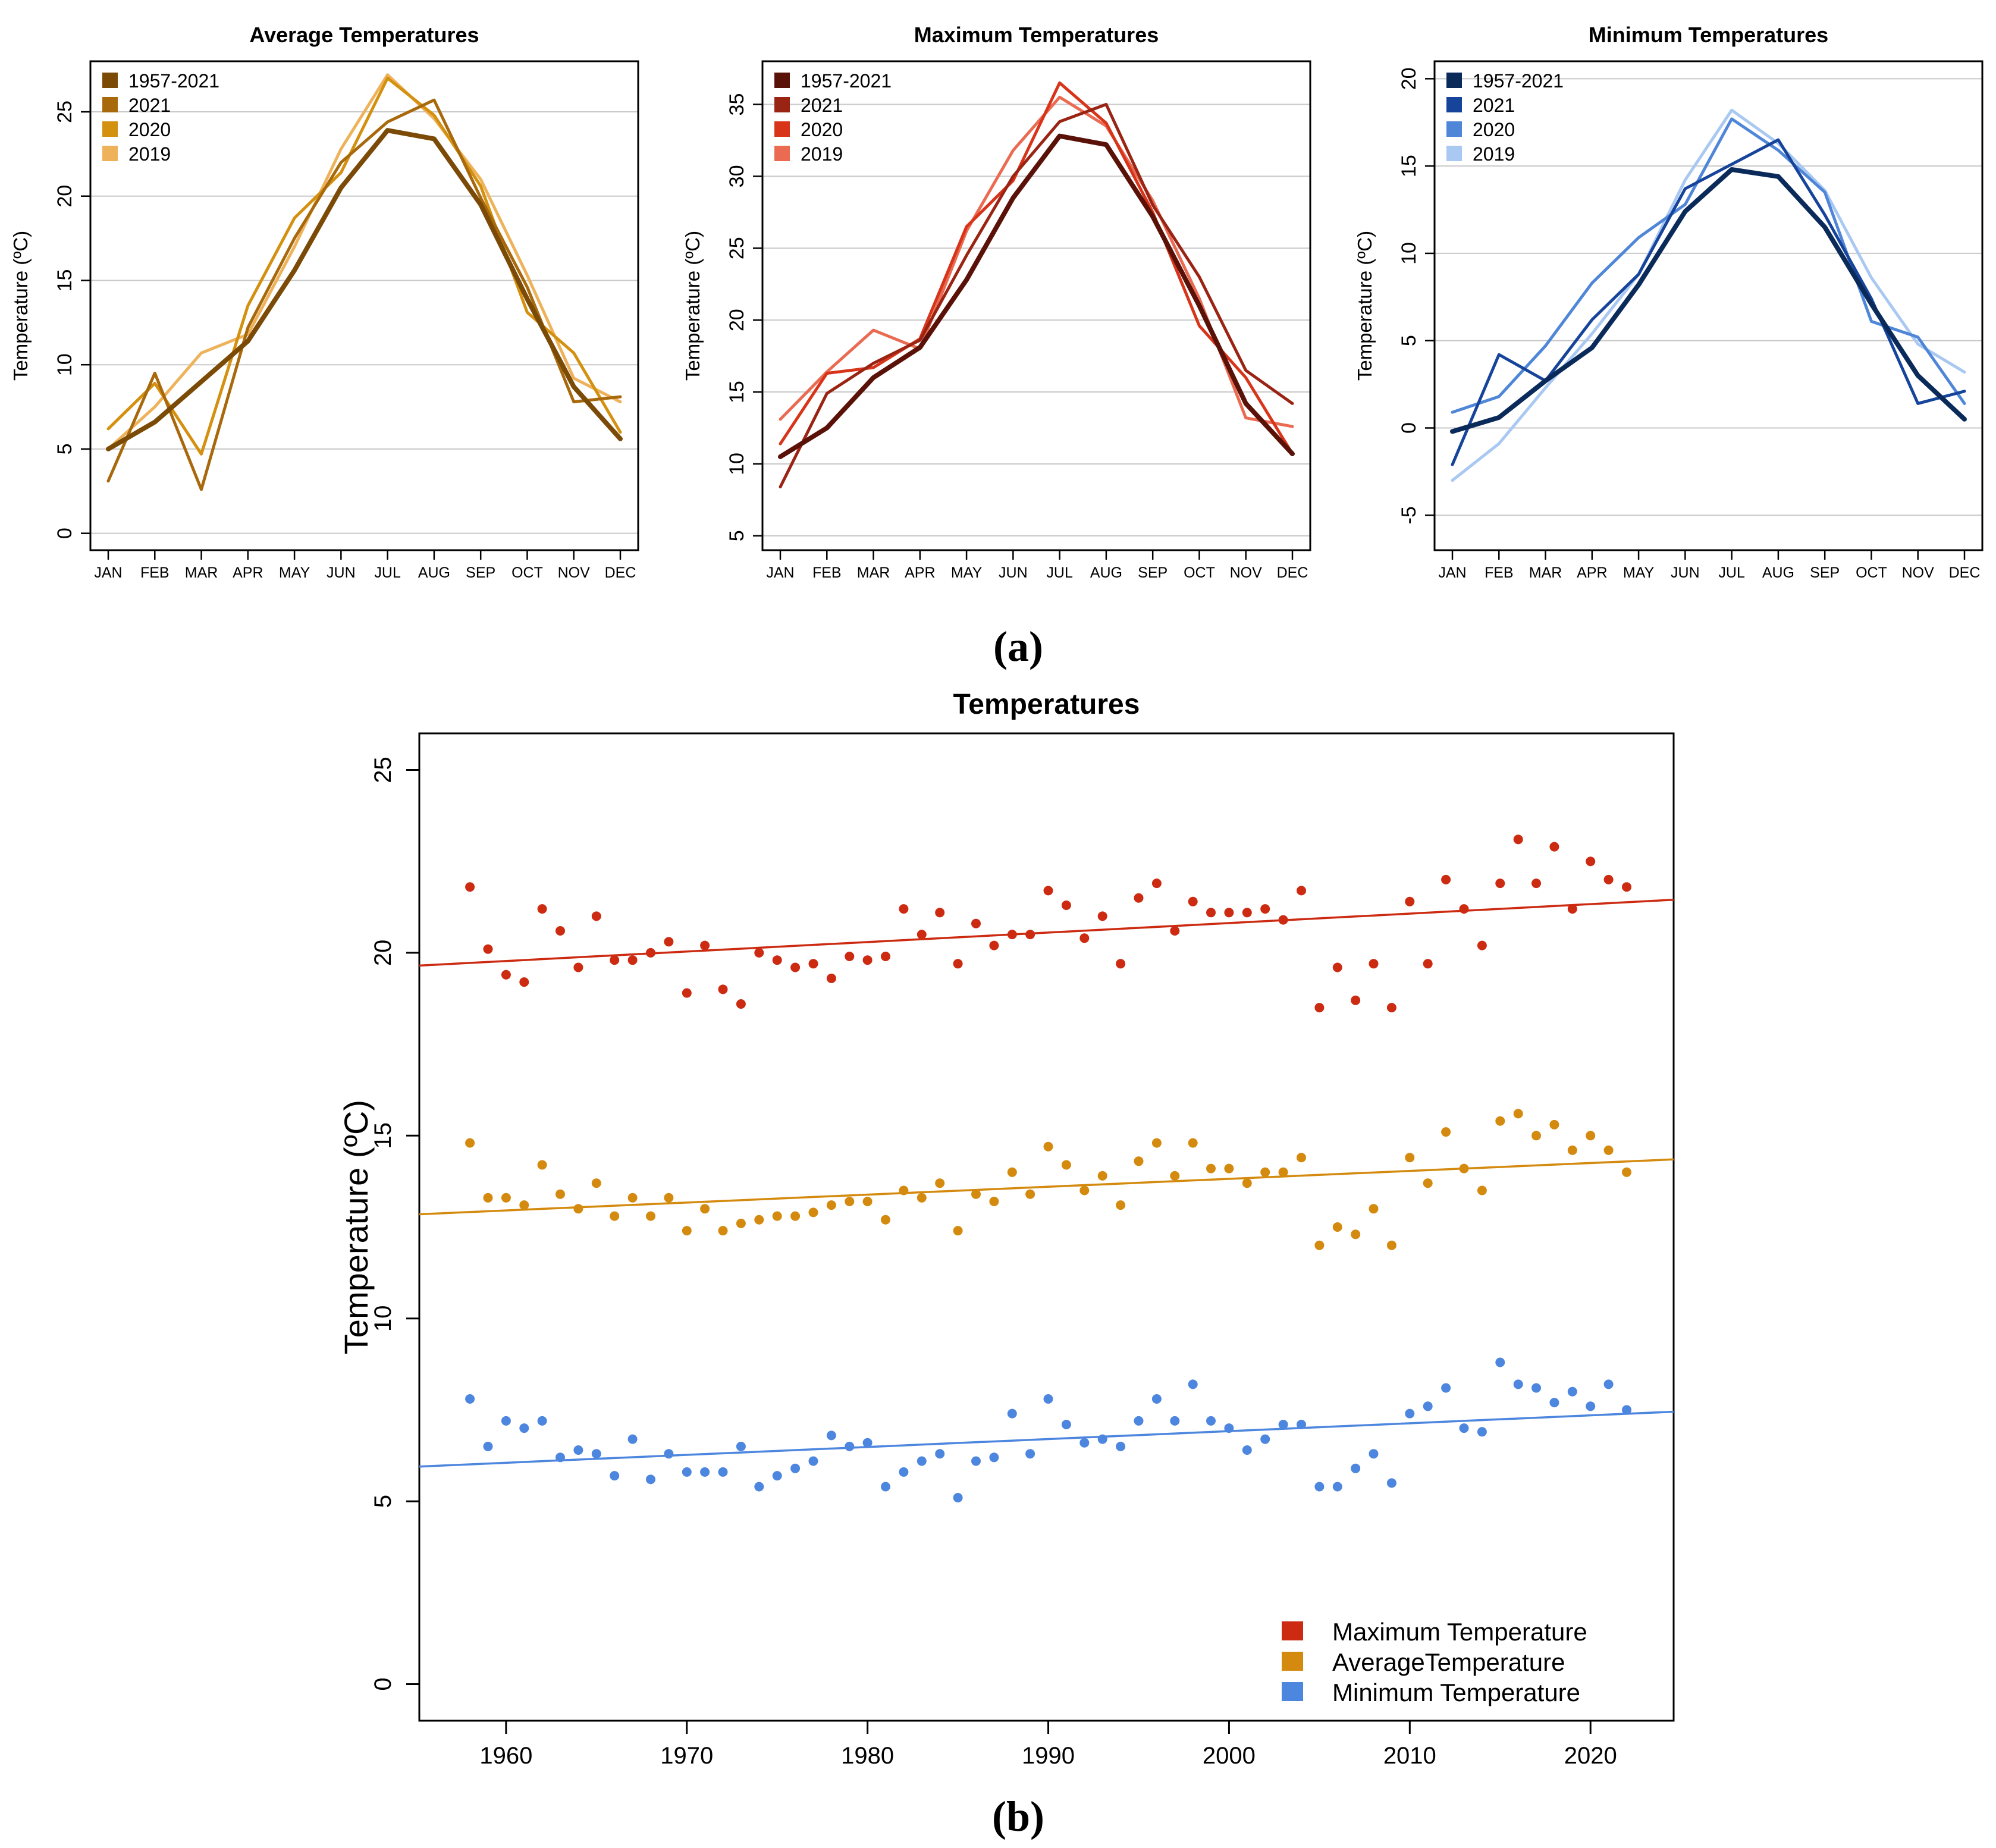  Describe the element at coordinates (364, 35) in the screenshot. I see `chart-title: Average Temperatures` at that location.